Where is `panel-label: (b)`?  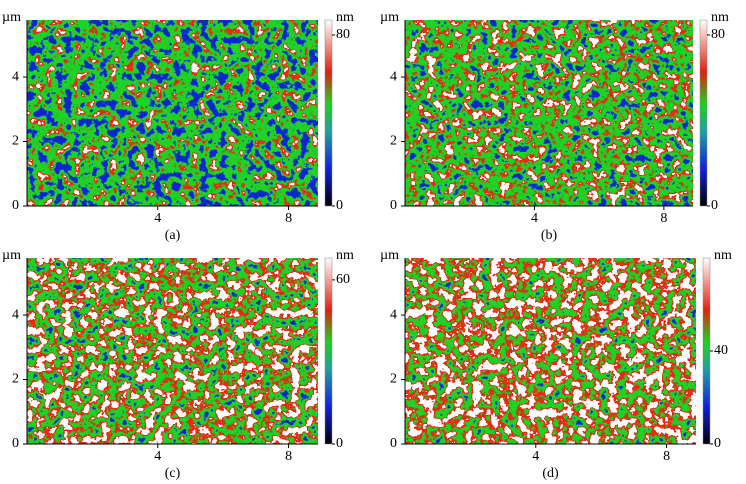 panel-label: (b) is located at coordinates (549, 235).